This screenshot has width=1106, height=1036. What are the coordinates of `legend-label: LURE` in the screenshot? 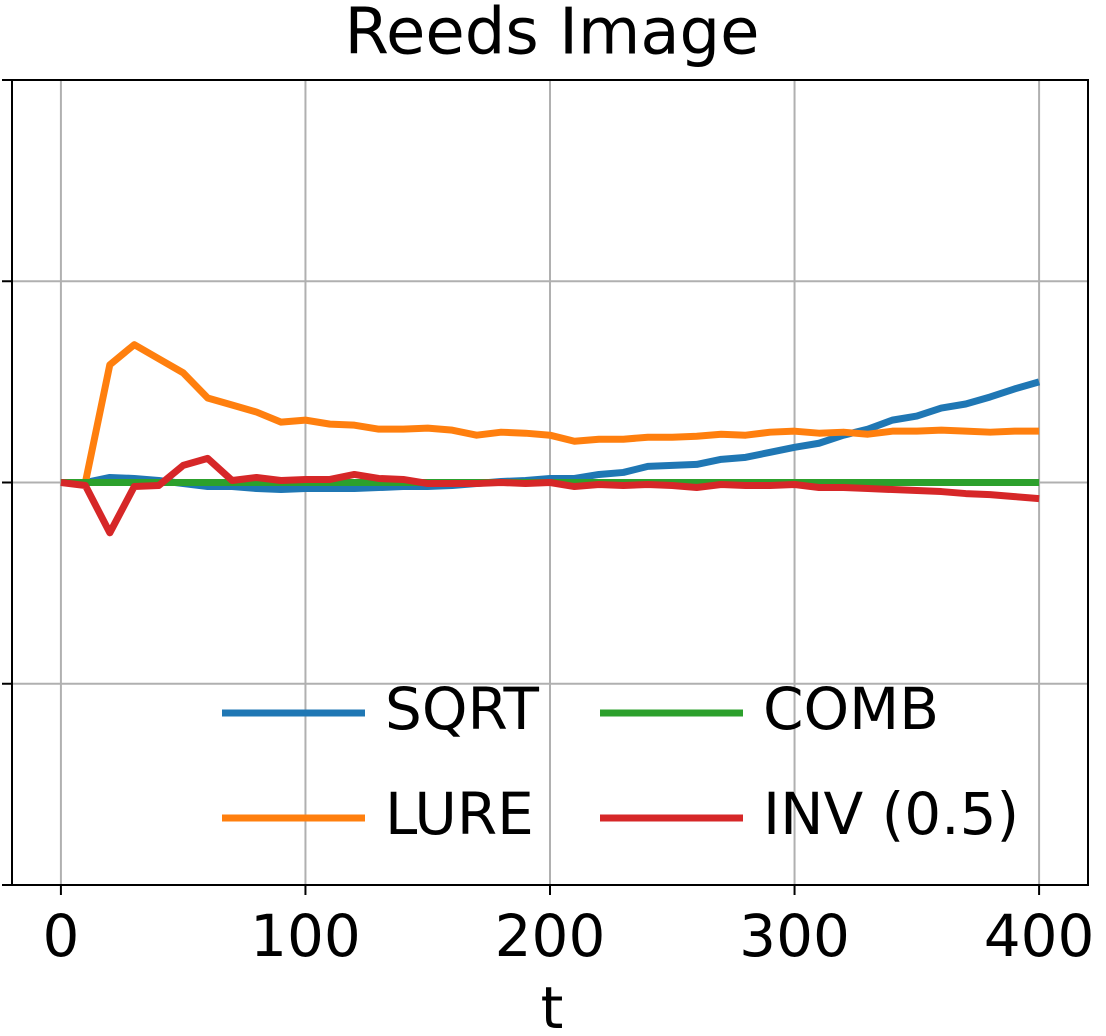 It's located at (459, 814).